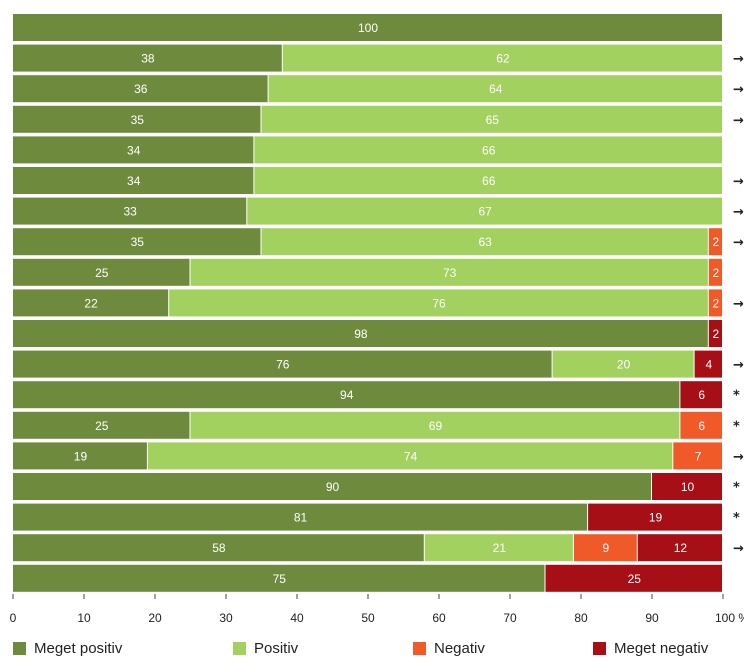 The width and height of the screenshot is (744, 660). I want to click on x-tick-label: 10, so click(84, 618).